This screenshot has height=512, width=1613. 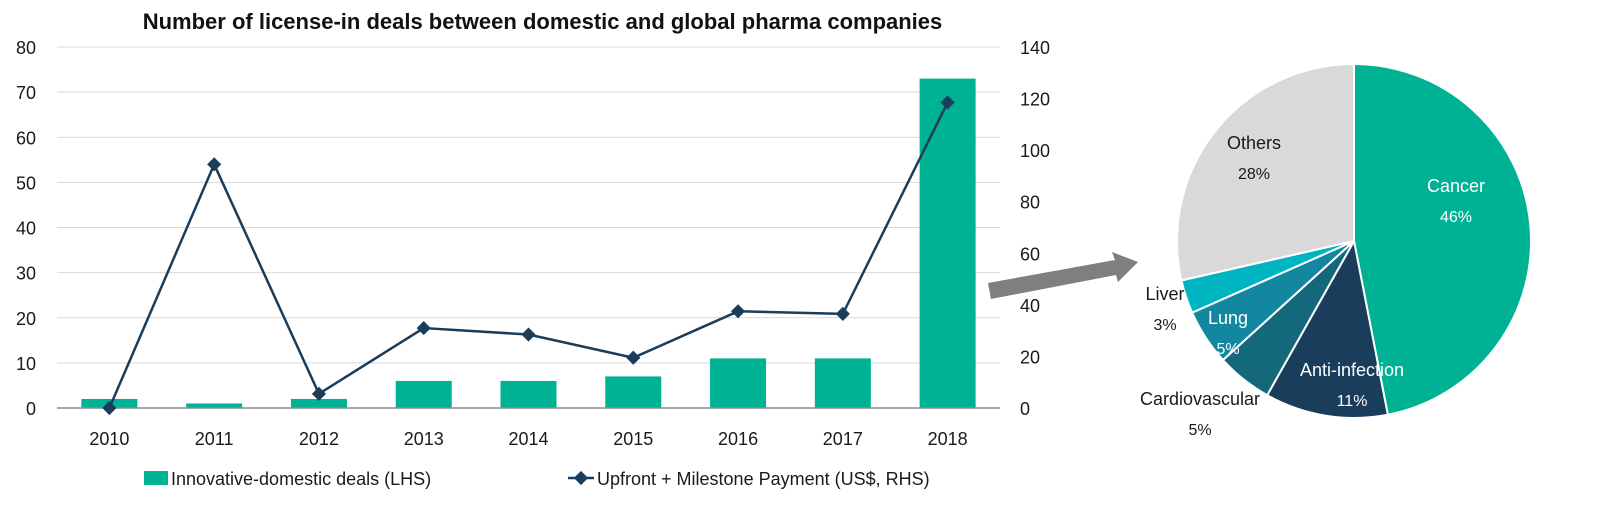 I want to click on right-axis-tick: 20, so click(x=1030, y=357).